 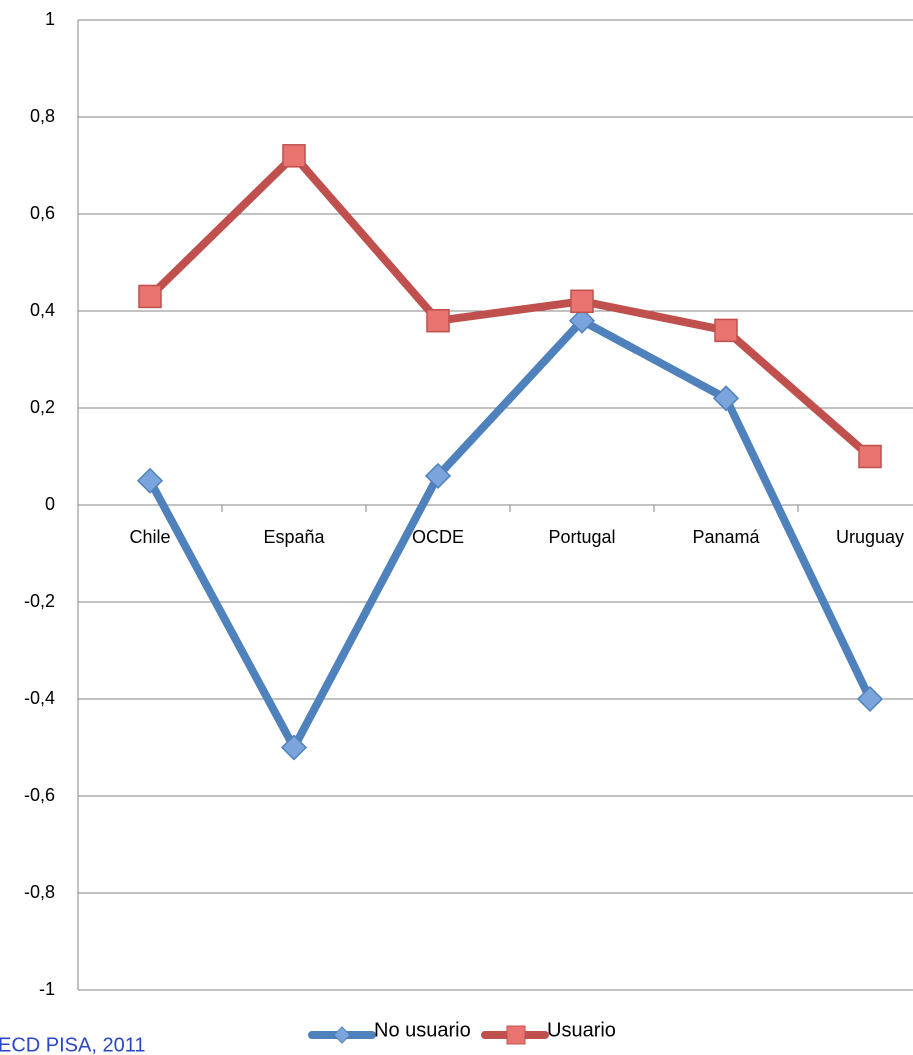 What do you see at coordinates (294, 537) in the screenshot?
I see `x-tick-label: España` at bounding box center [294, 537].